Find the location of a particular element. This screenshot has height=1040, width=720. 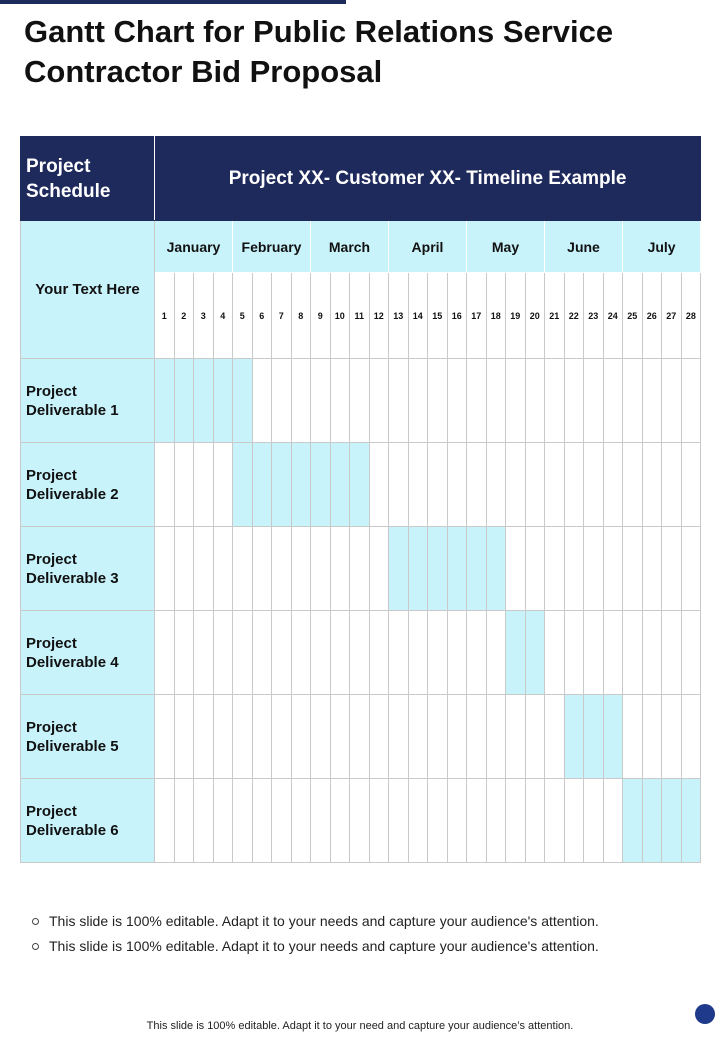

project-schedule-label: Project Schedule is located at coordinates (87, 178).